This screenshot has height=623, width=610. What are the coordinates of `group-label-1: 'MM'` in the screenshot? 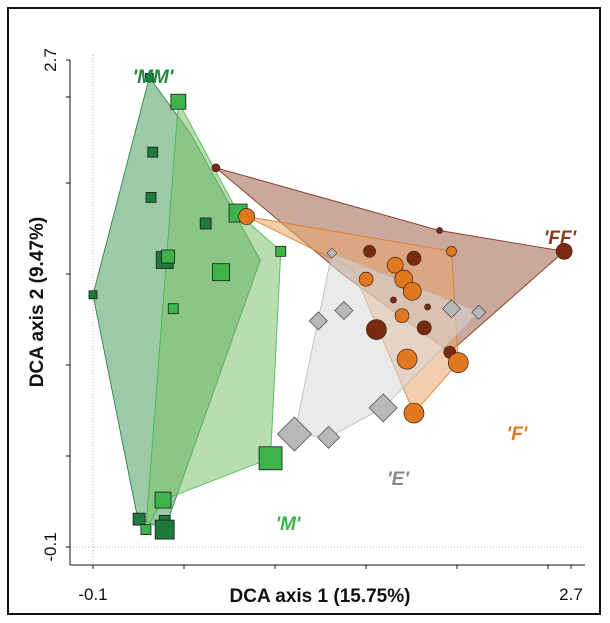 It's located at (154, 77).